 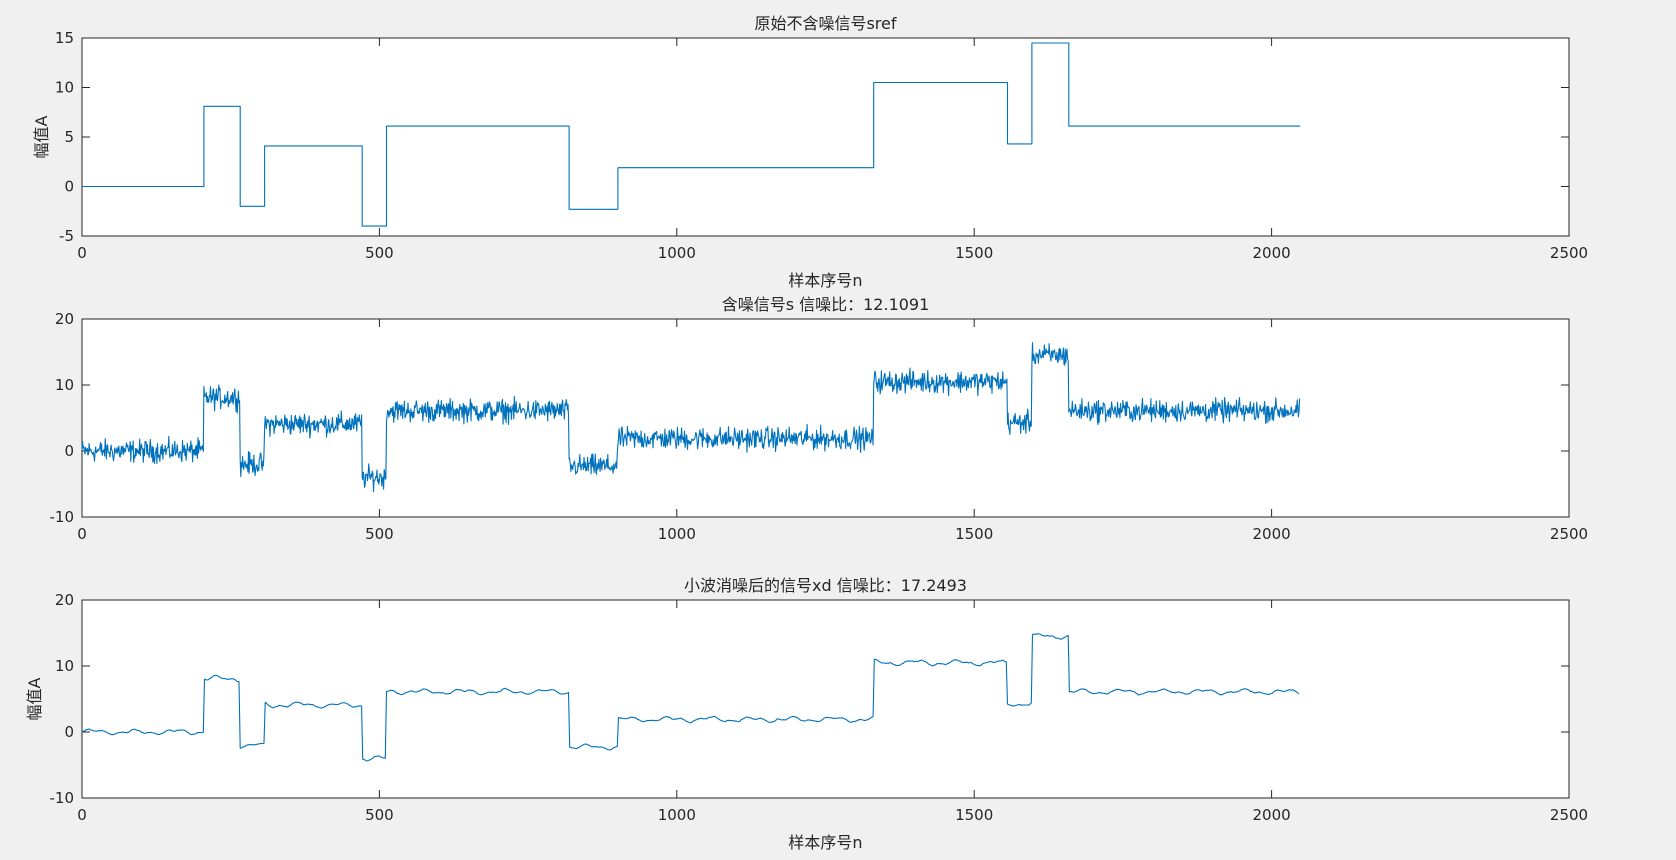 What do you see at coordinates (825, 585) in the screenshot?
I see `plot-title: 小波消噪后的信号xd 信噪比：17.2493` at bounding box center [825, 585].